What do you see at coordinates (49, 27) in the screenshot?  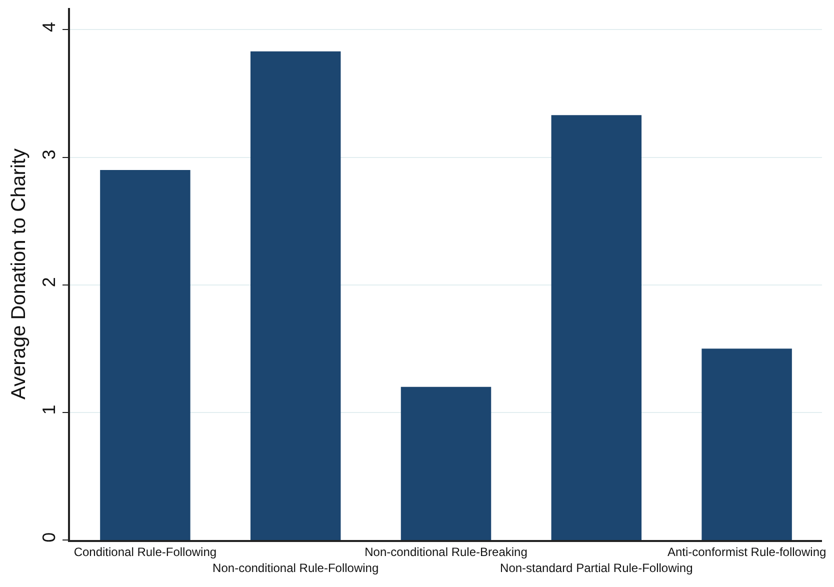 I see `y-tick-label: 4` at bounding box center [49, 27].